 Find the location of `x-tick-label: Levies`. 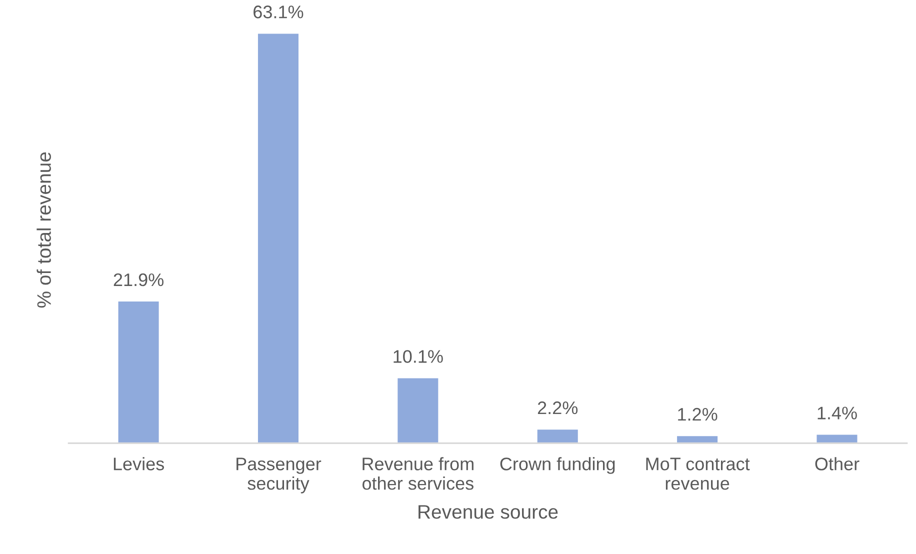

x-tick-label: Levies is located at coordinates (139, 463).